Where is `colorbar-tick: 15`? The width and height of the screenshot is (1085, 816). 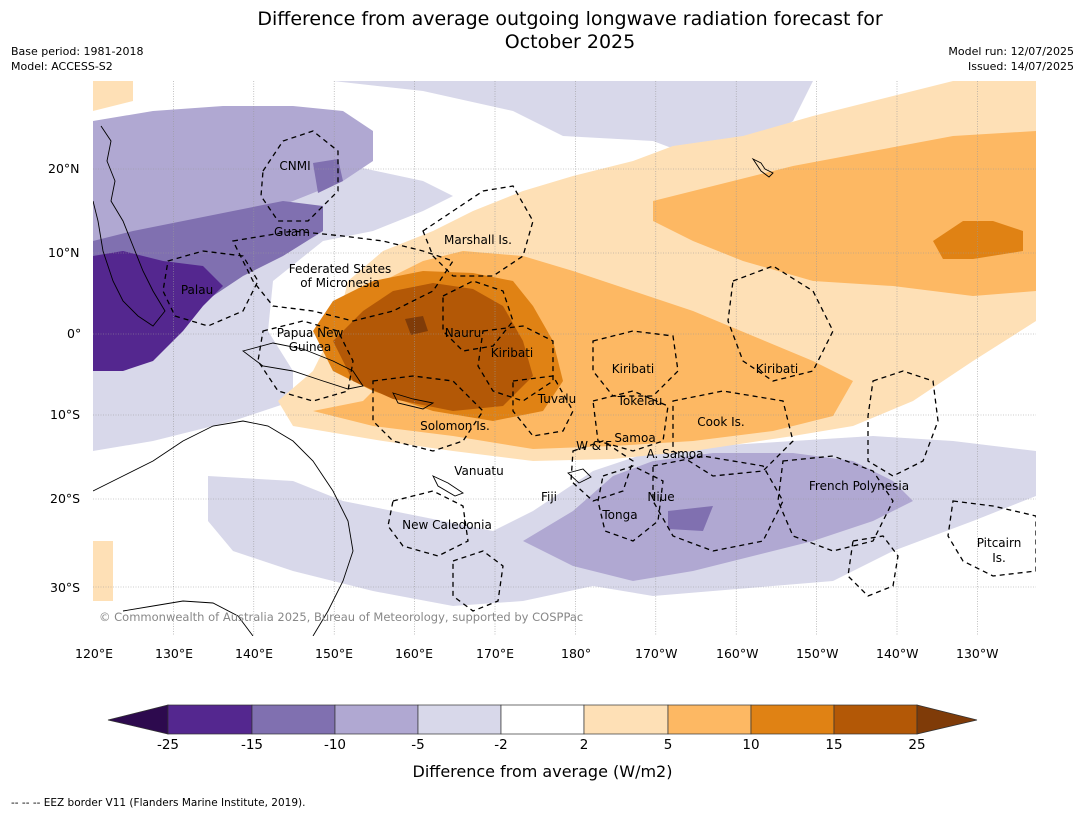 colorbar-tick: 15 is located at coordinates (834, 745).